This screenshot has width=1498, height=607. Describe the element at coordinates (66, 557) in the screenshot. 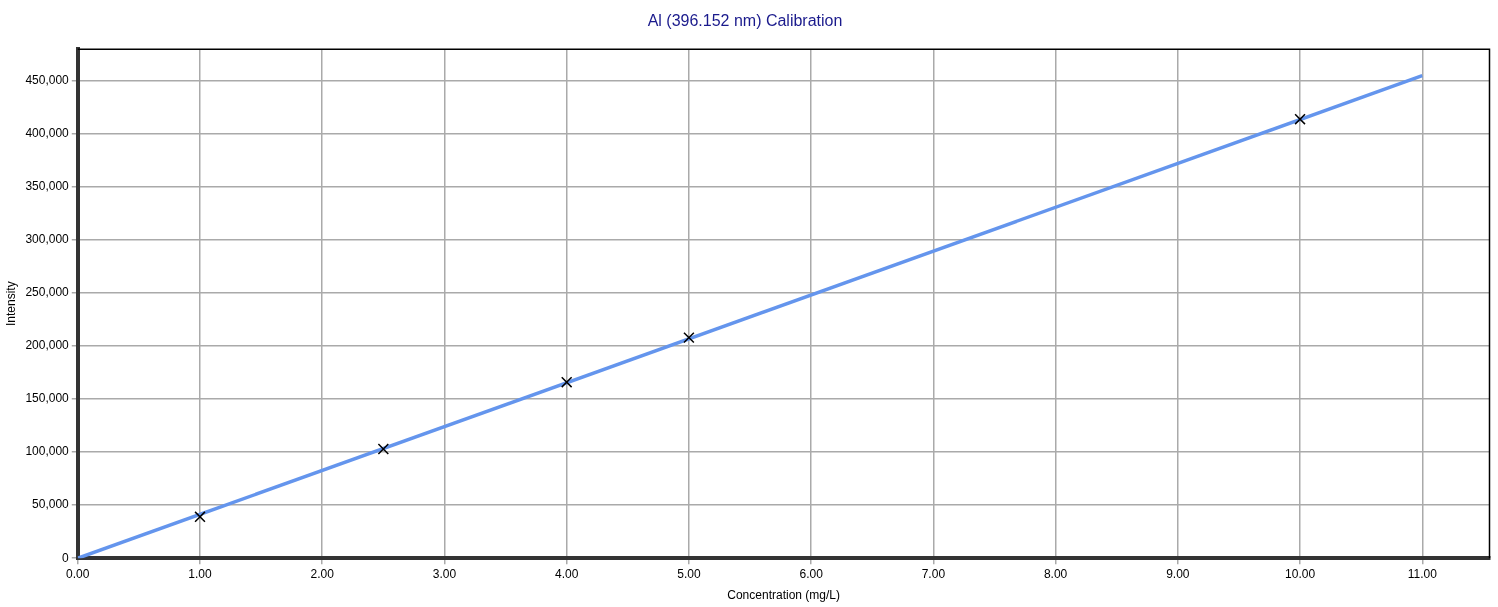

I see `y-tick-label: 0` at that location.